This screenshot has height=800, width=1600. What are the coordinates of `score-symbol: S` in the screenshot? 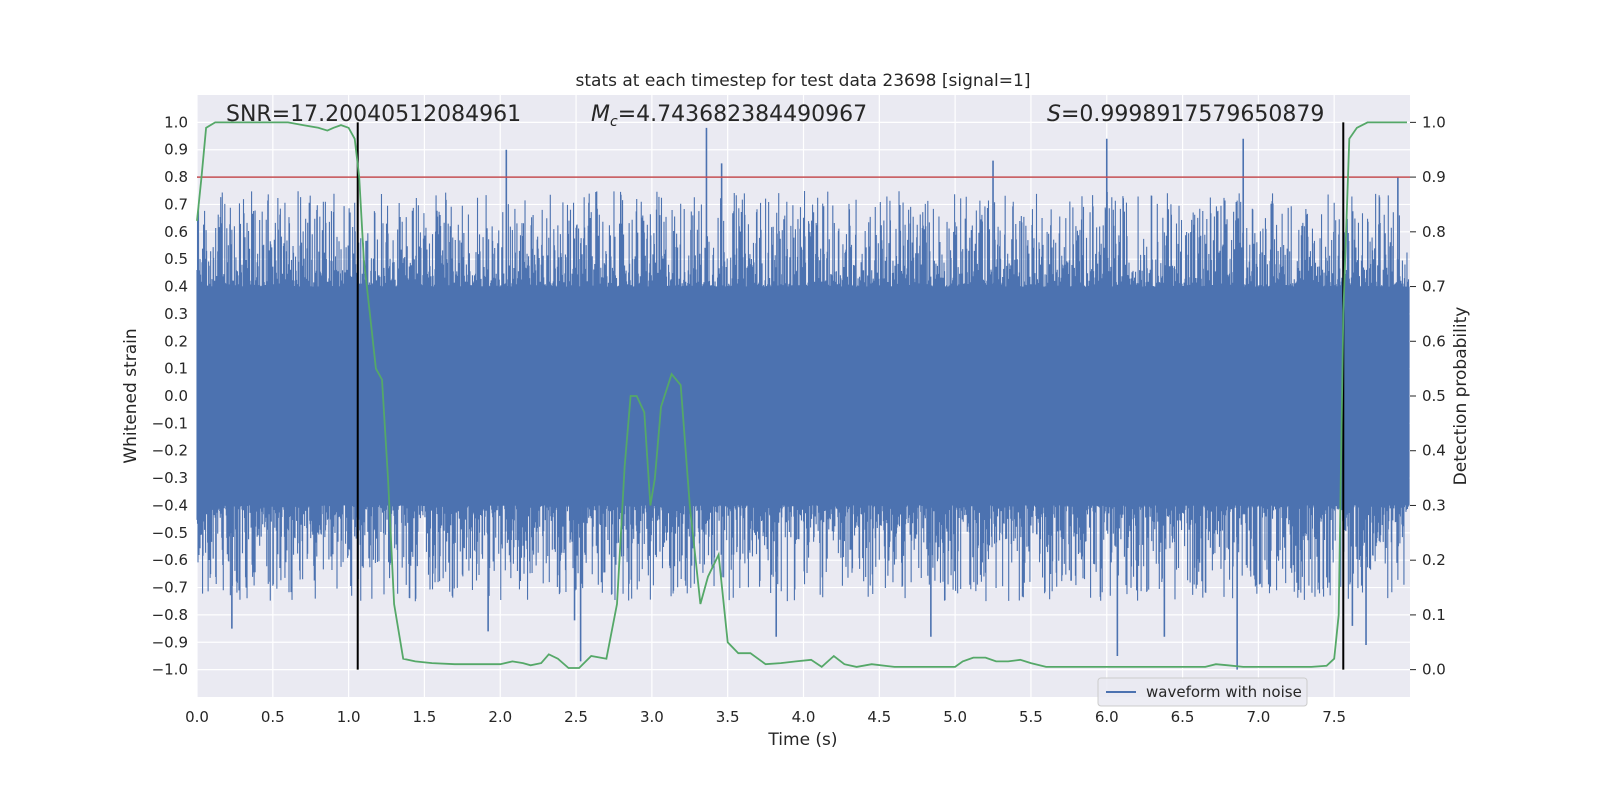 It's located at (1054, 114).